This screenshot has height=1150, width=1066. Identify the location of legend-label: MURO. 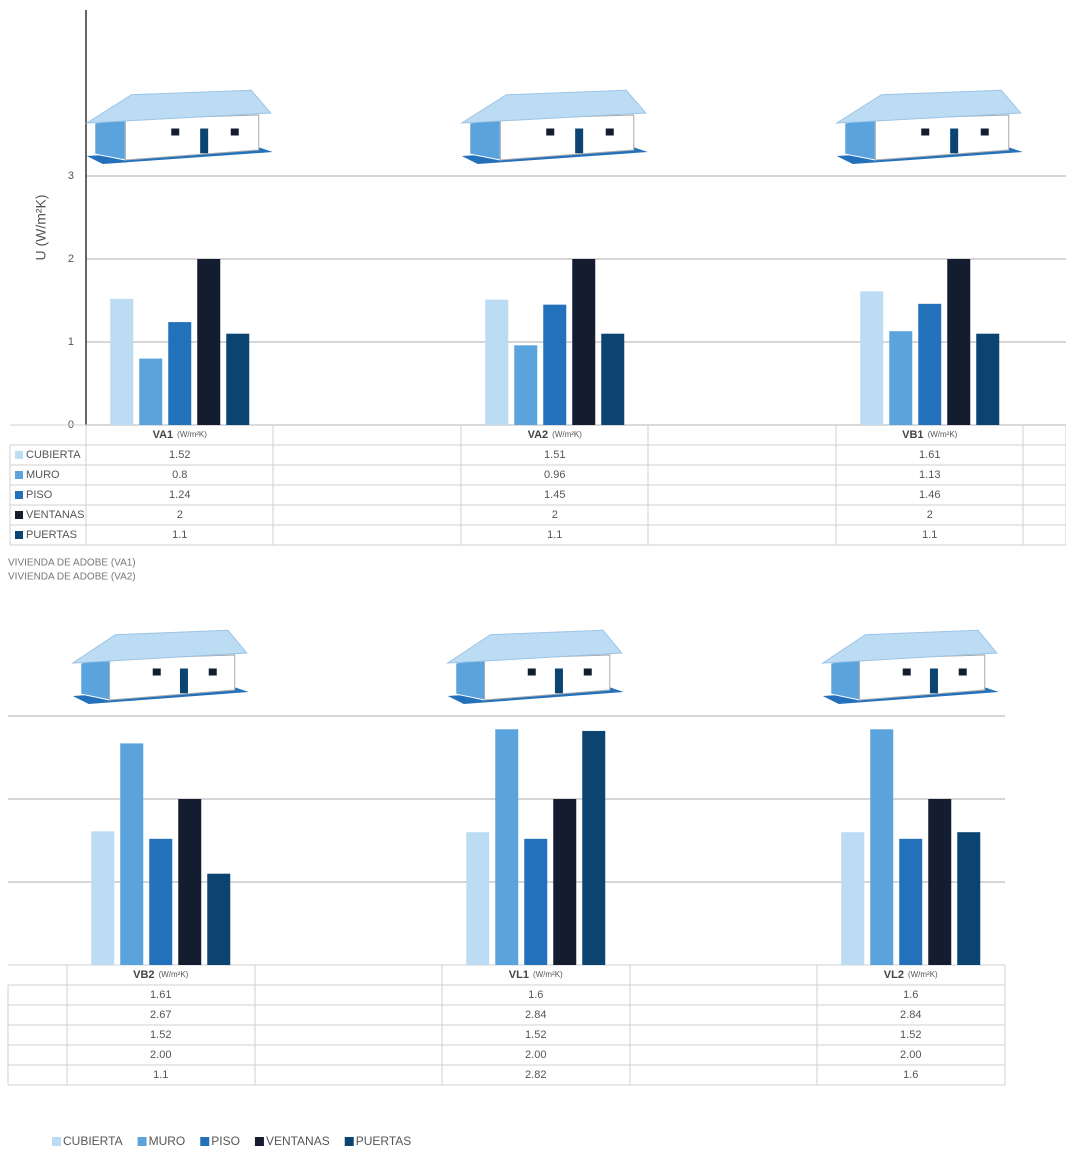
(43, 475).